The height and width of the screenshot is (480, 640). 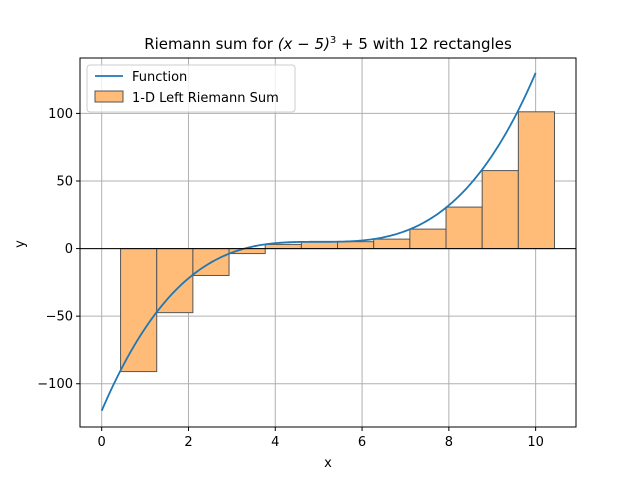 I want to click on y-tick-label: 0, so click(x=69, y=249).